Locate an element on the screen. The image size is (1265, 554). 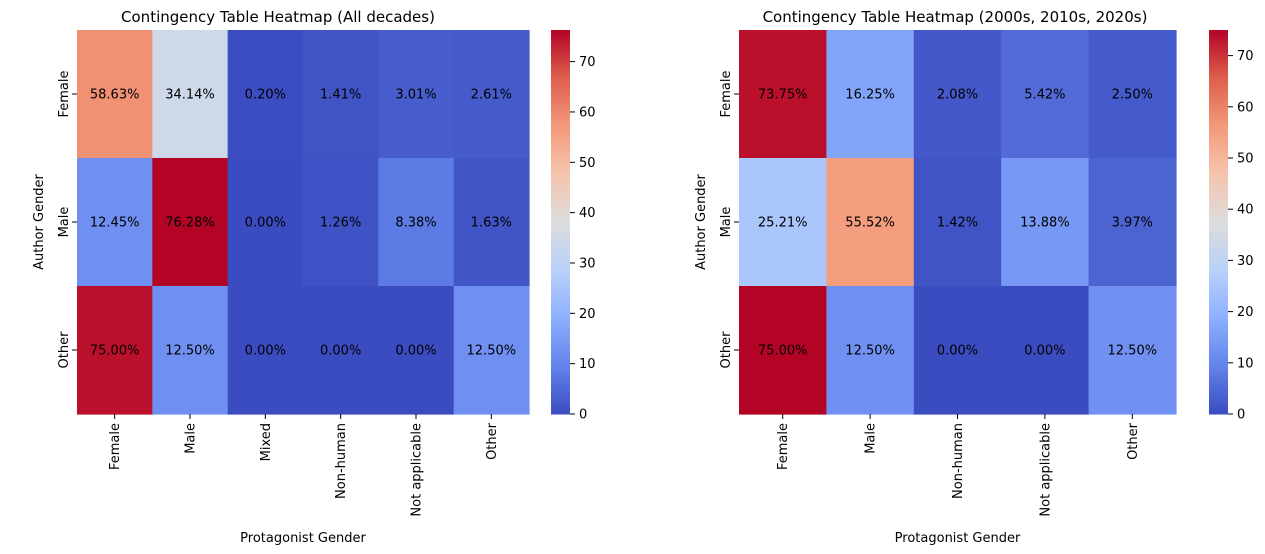
cell-label: 76.28% is located at coordinates (190, 223).